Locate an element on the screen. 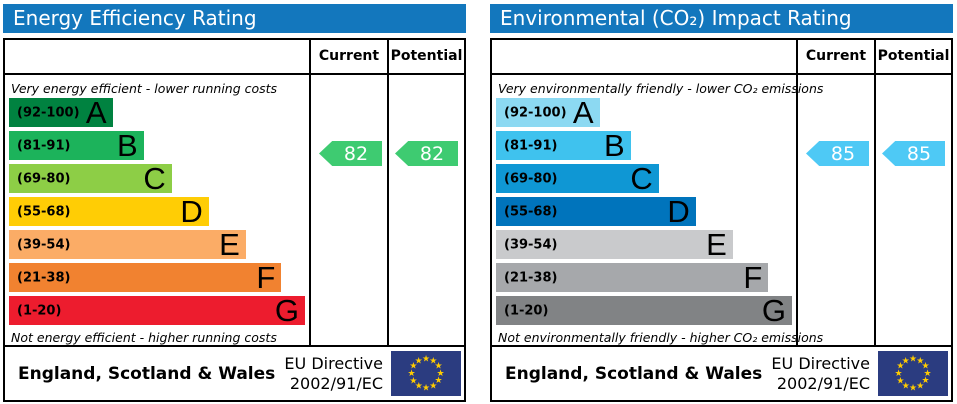 This screenshot has height=404, width=957. band-letter-label: E is located at coordinates (229, 244).